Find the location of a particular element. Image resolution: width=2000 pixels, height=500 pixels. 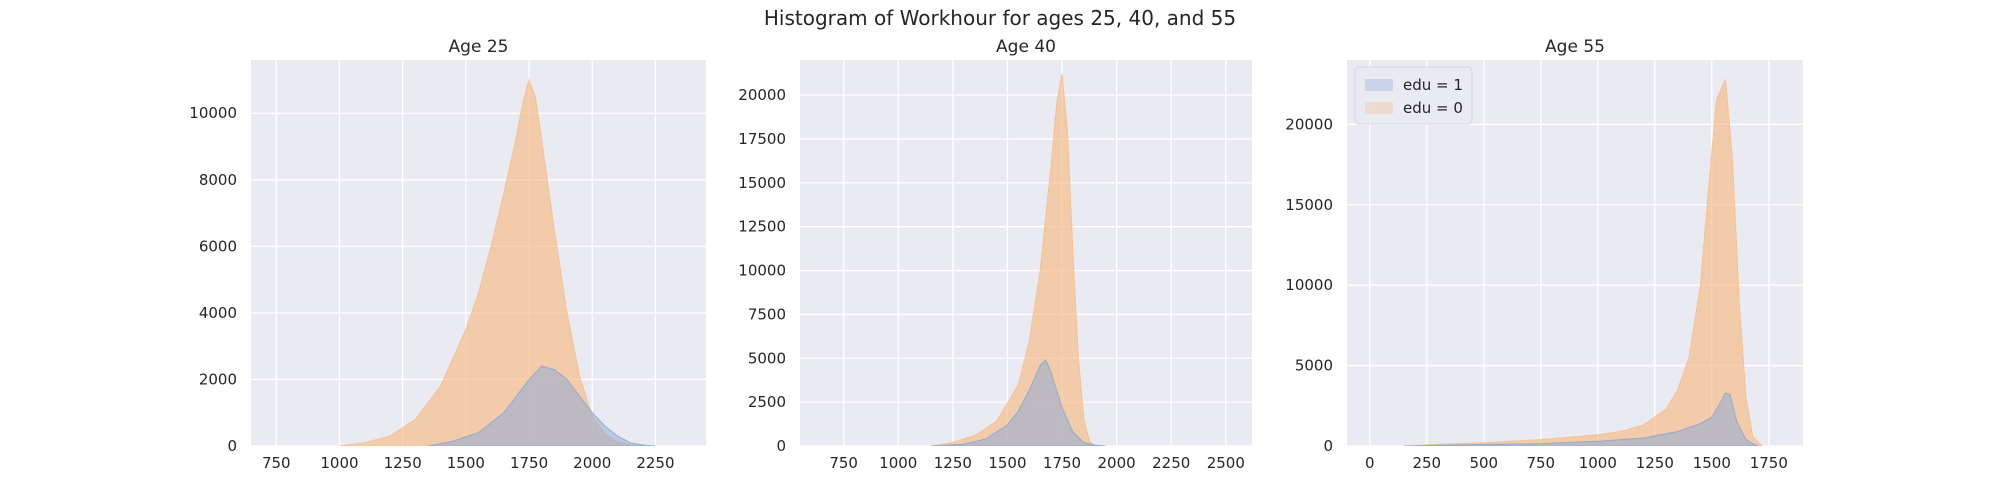

y-tick-label: 8000 is located at coordinates (218, 180).